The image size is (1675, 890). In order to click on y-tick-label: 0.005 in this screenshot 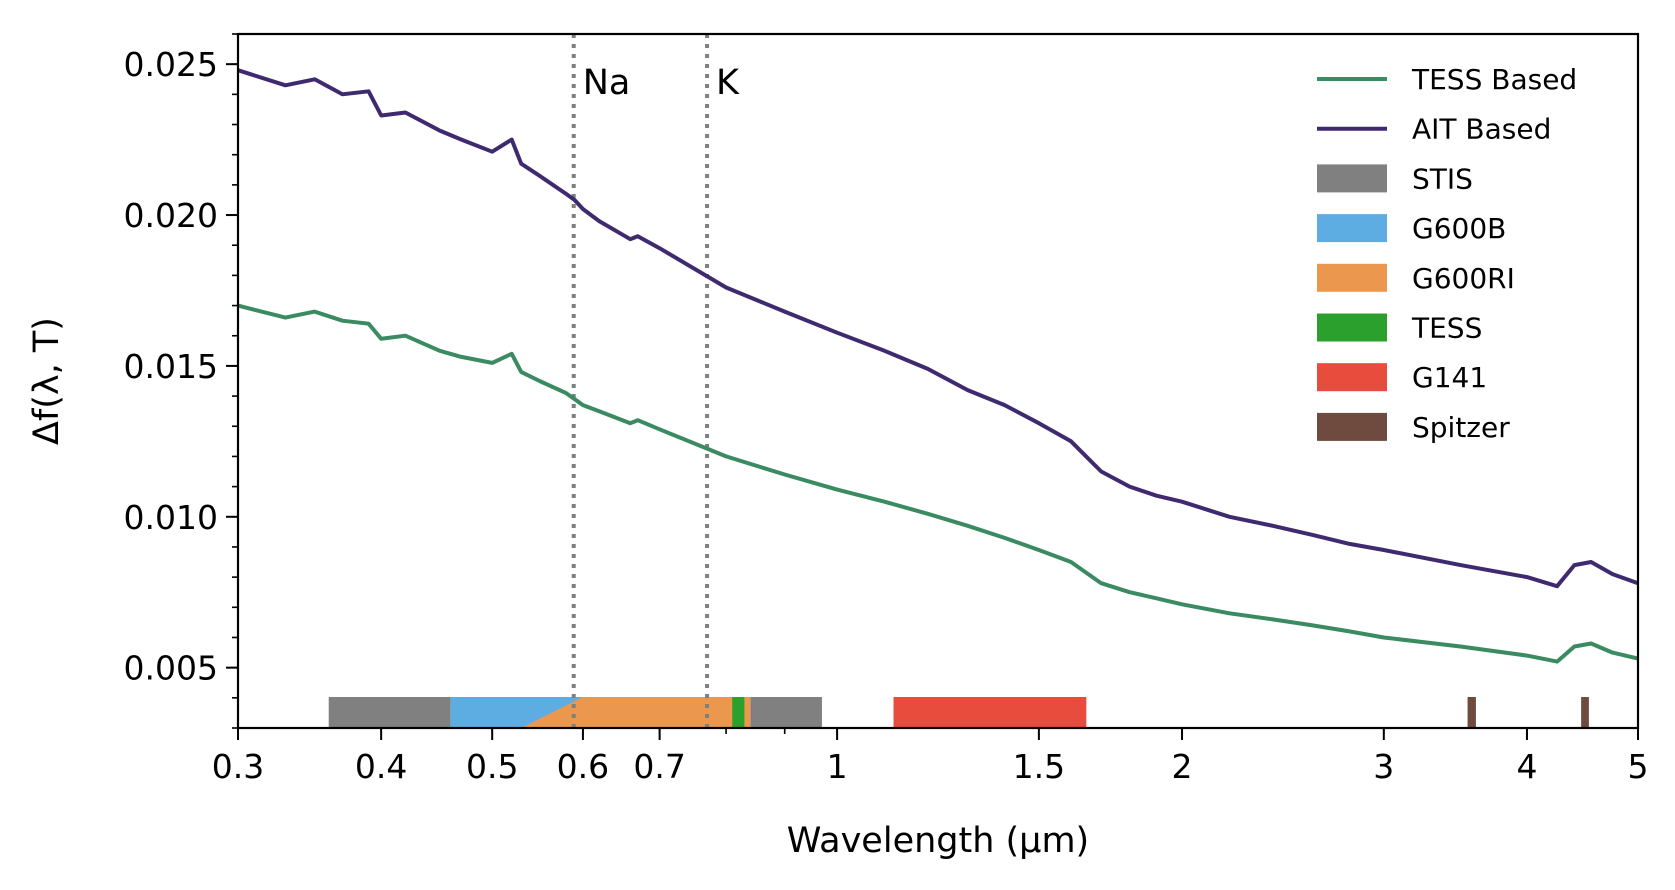, I will do `click(171, 668)`.